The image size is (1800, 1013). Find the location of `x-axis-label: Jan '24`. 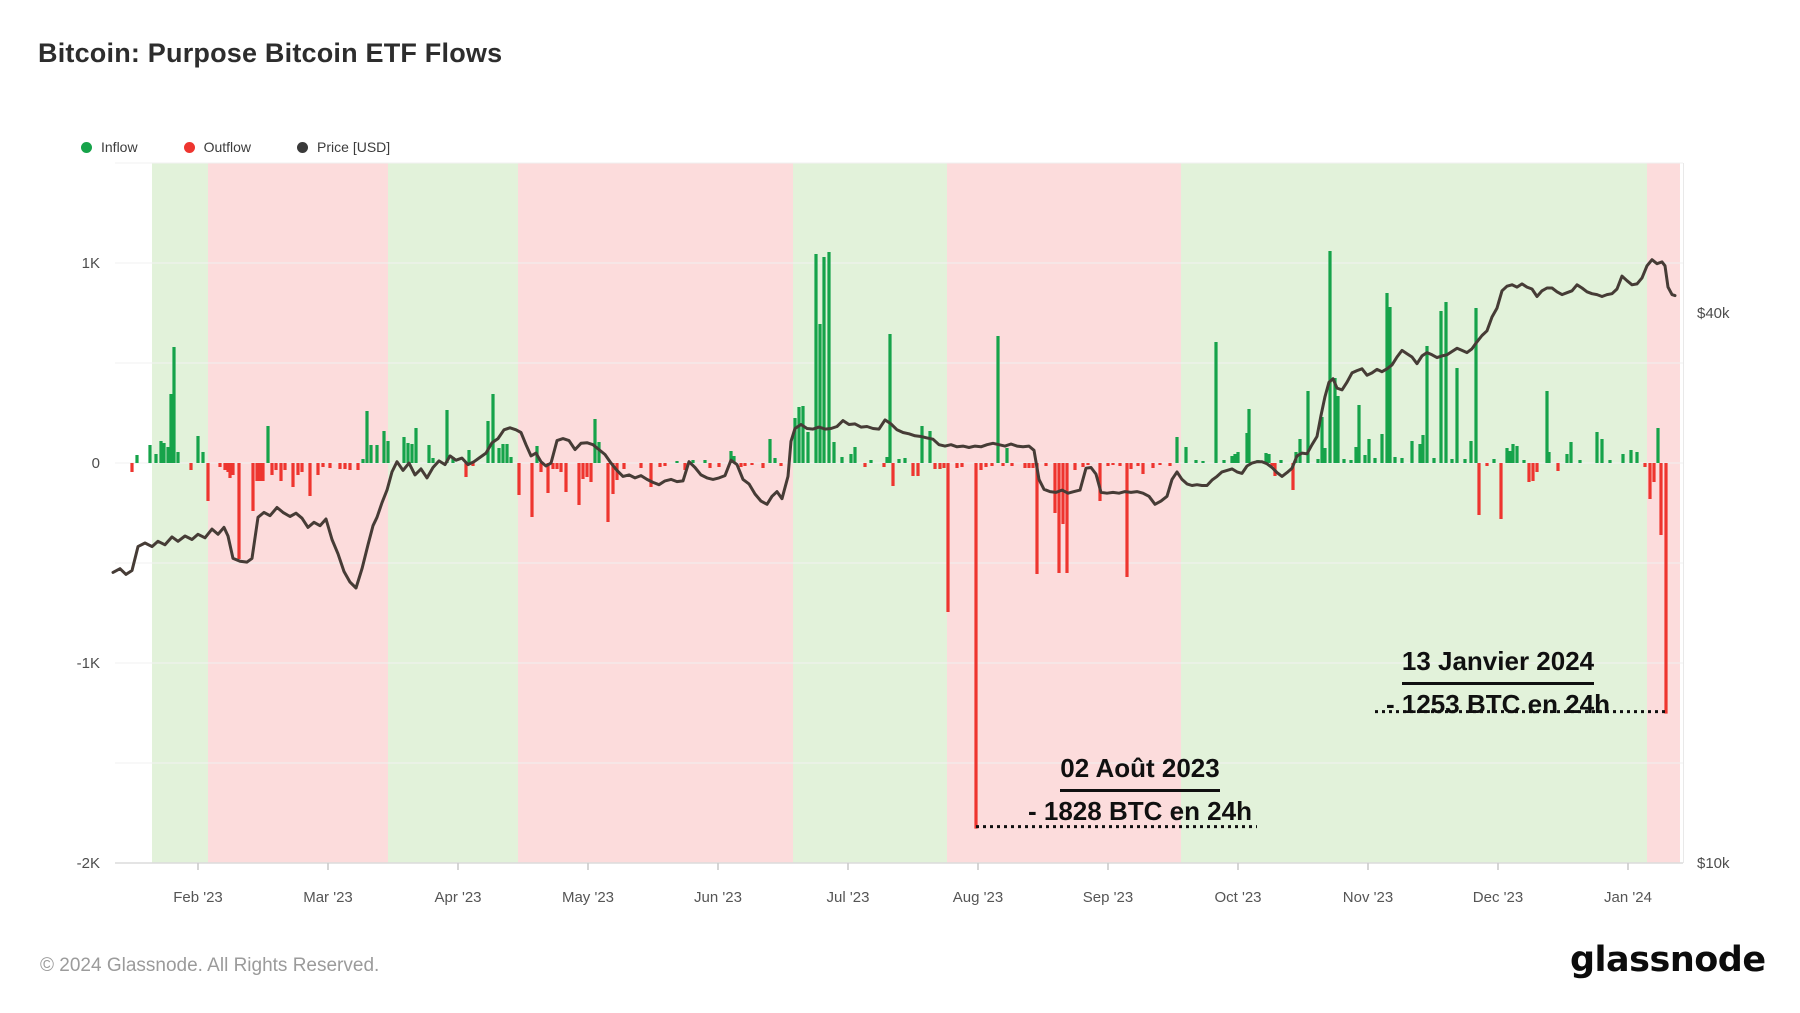

x-axis-label: Jan '24 is located at coordinates (1628, 897).